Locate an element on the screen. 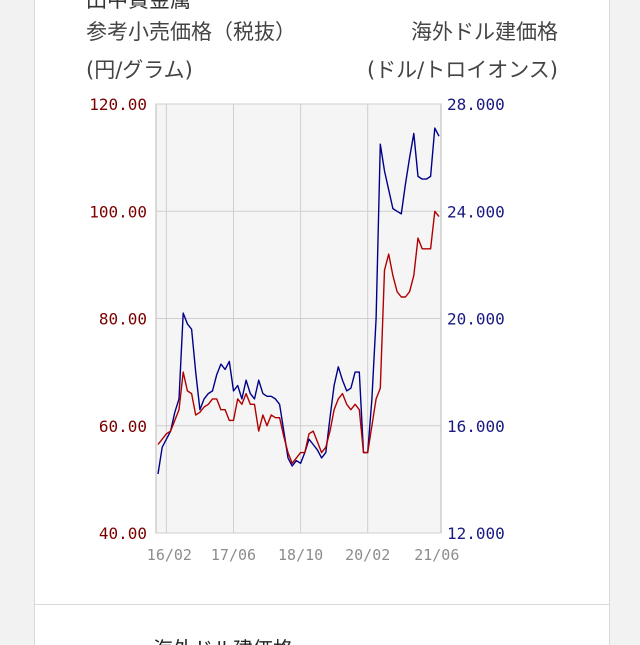 This screenshot has width=640, height=645. right-y-tick-label: 12.000 is located at coordinates (476, 533).